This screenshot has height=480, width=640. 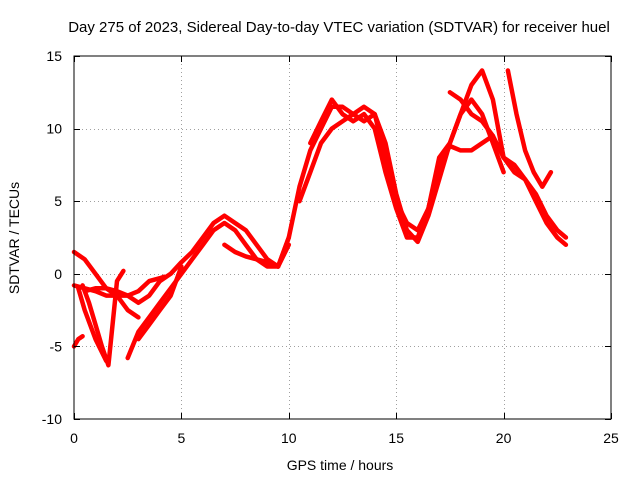 I want to click on x-tick-label: 15, so click(x=396, y=438).